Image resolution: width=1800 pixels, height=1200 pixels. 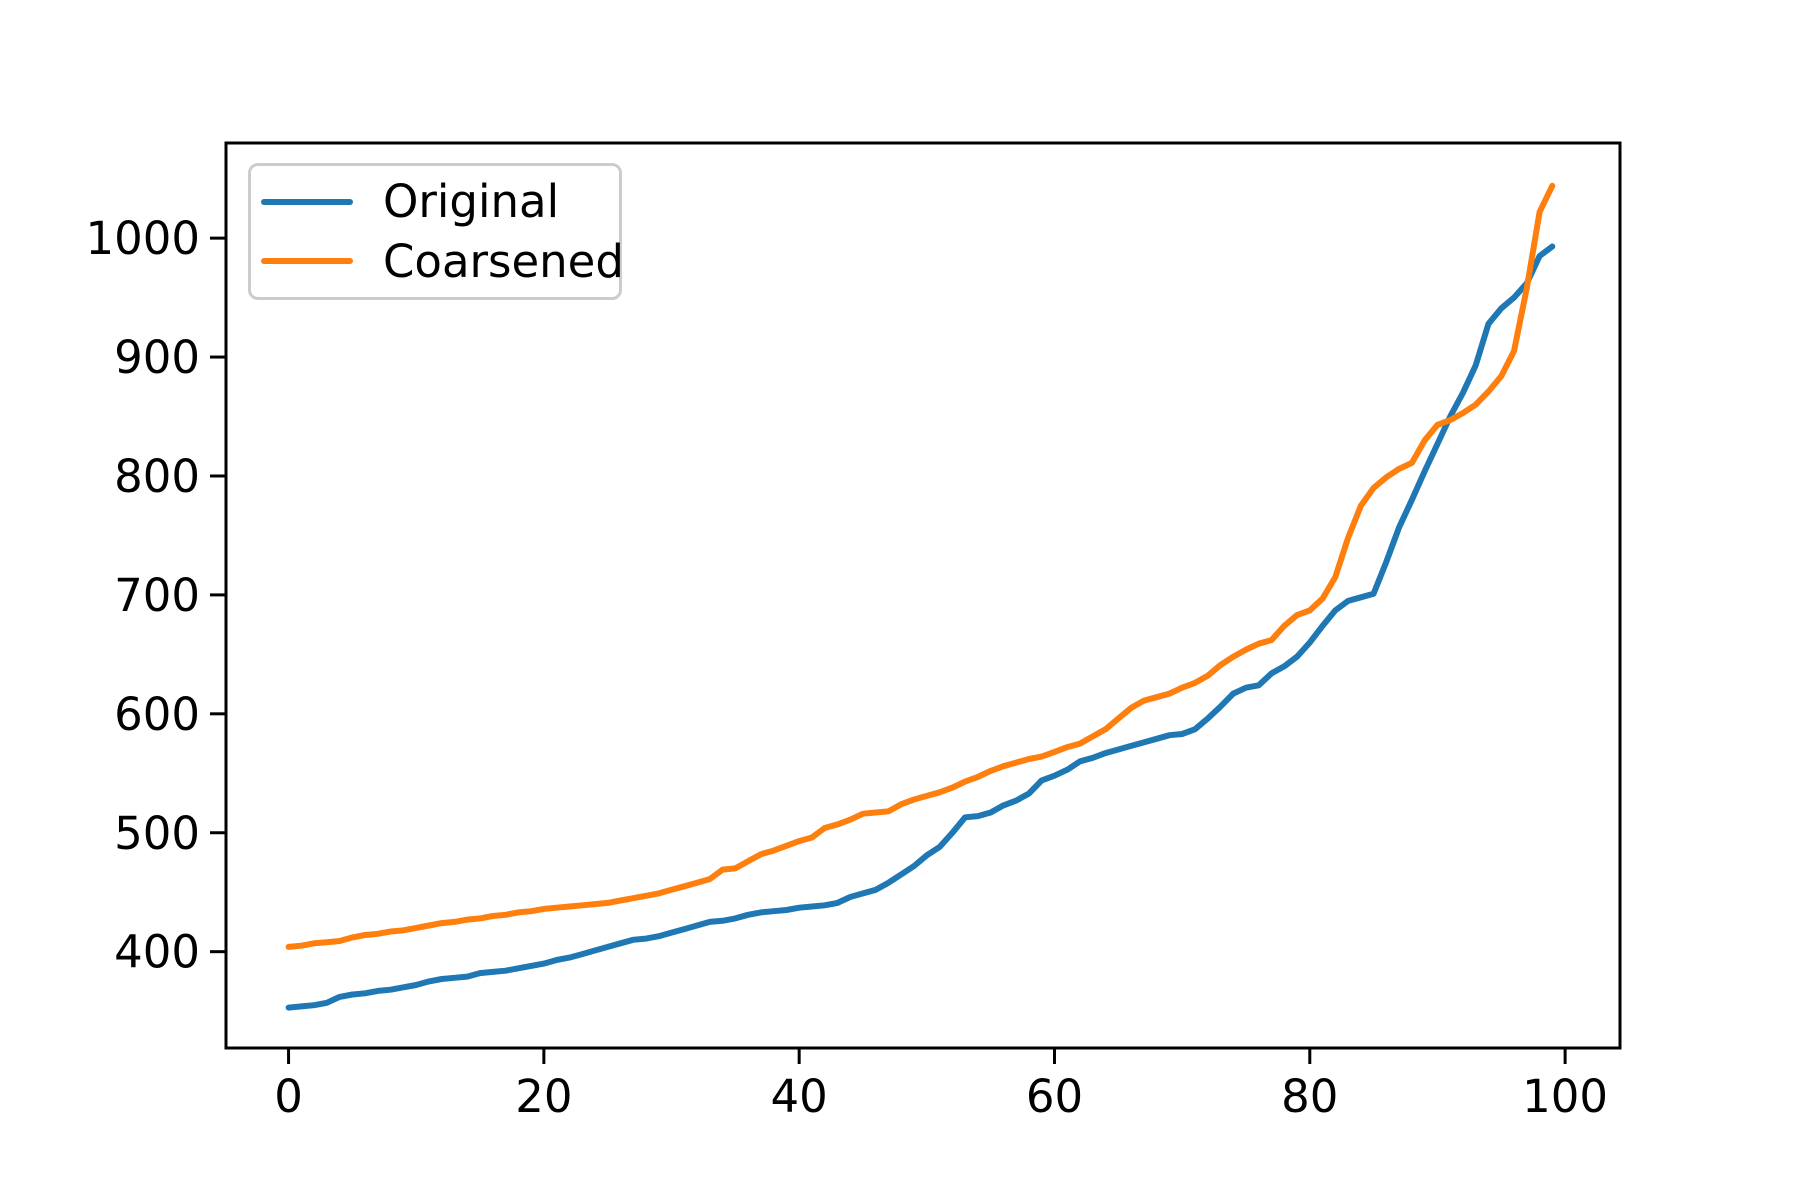 I want to click on y-tick-label: 700, so click(x=157, y=595).